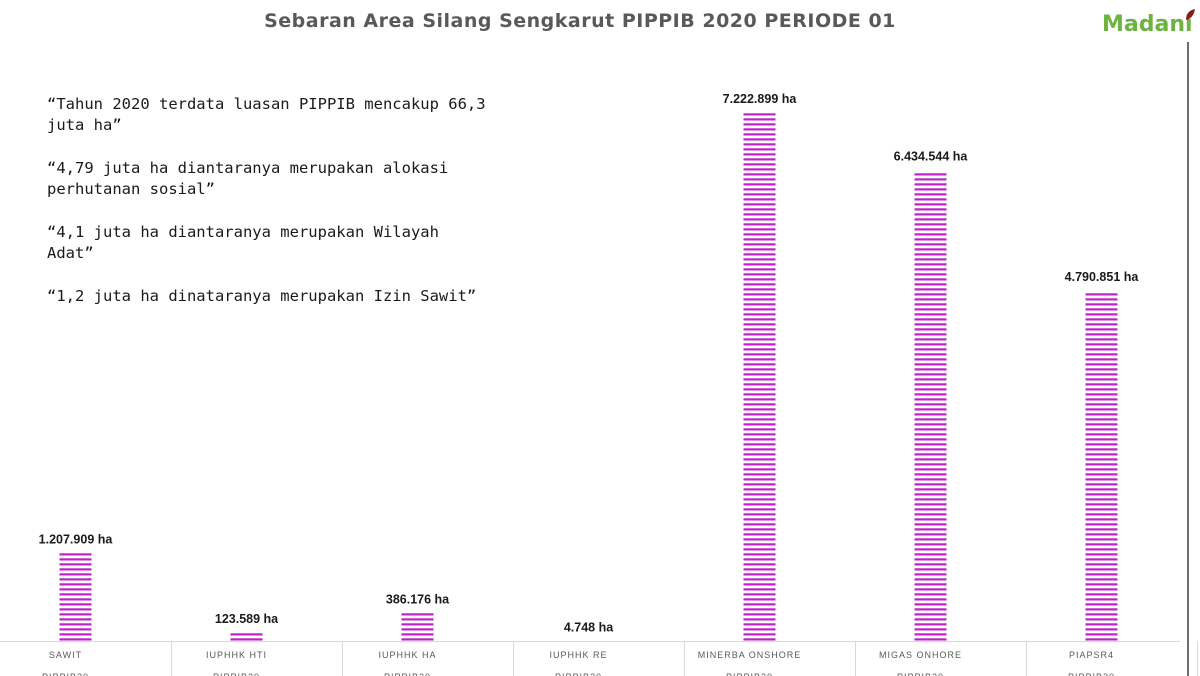  What do you see at coordinates (407, 655) in the screenshot?
I see `x-tick-label: IUPHHK HA` at bounding box center [407, 655].